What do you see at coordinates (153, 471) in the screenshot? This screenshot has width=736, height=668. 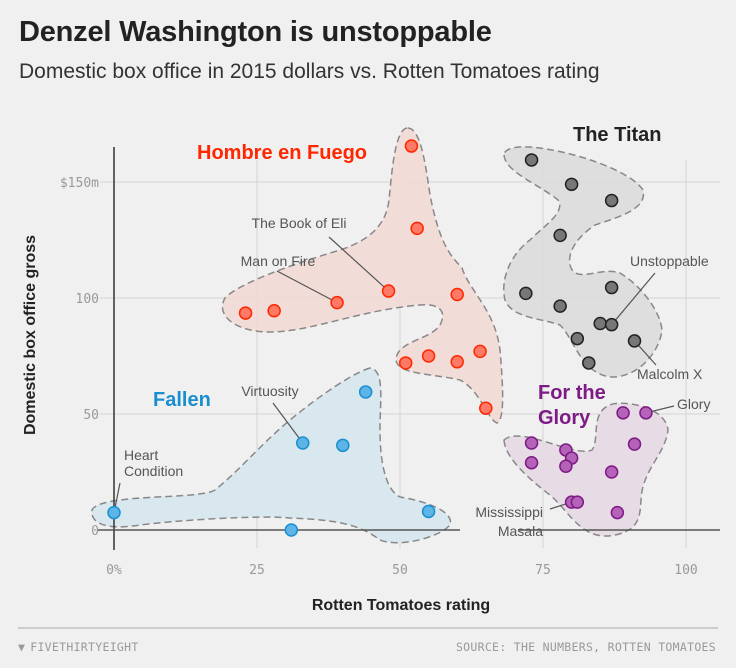 I see `annotation-line: Condition` at bounding box center [153, 471].